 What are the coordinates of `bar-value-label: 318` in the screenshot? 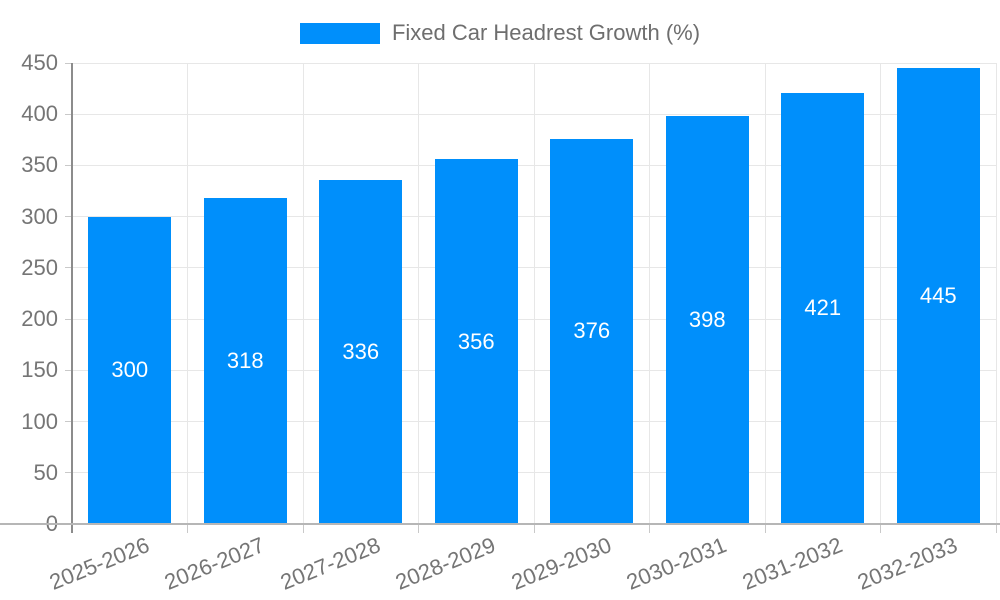 It's located at (245, 361).